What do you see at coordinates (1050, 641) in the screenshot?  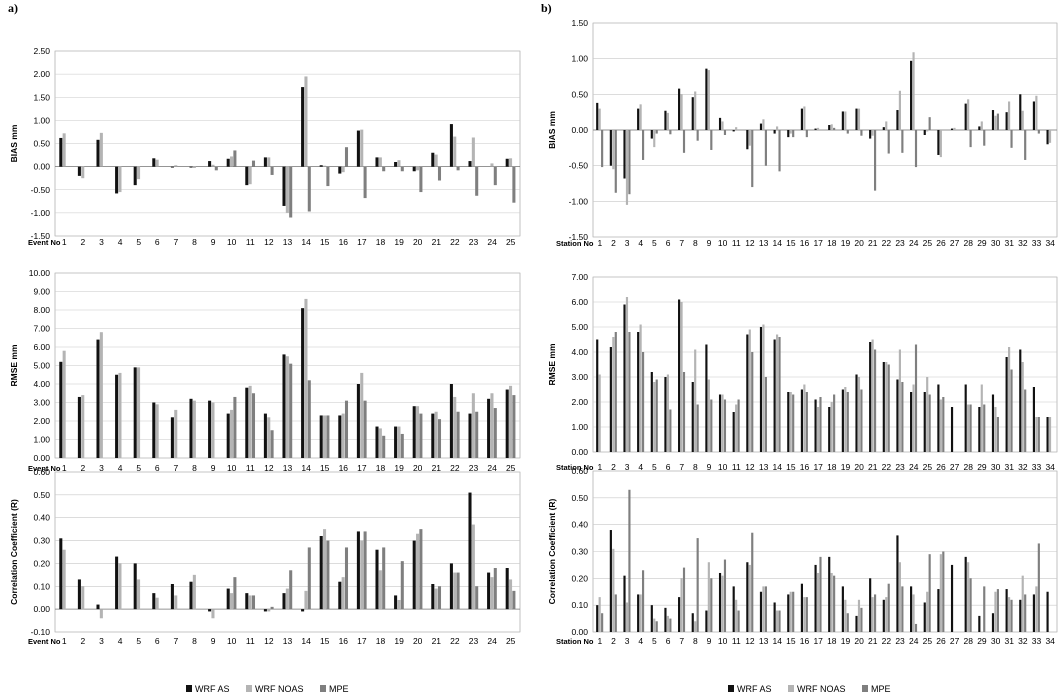 I see `x-tick-label: 34` at bounding box center [1050, 641].